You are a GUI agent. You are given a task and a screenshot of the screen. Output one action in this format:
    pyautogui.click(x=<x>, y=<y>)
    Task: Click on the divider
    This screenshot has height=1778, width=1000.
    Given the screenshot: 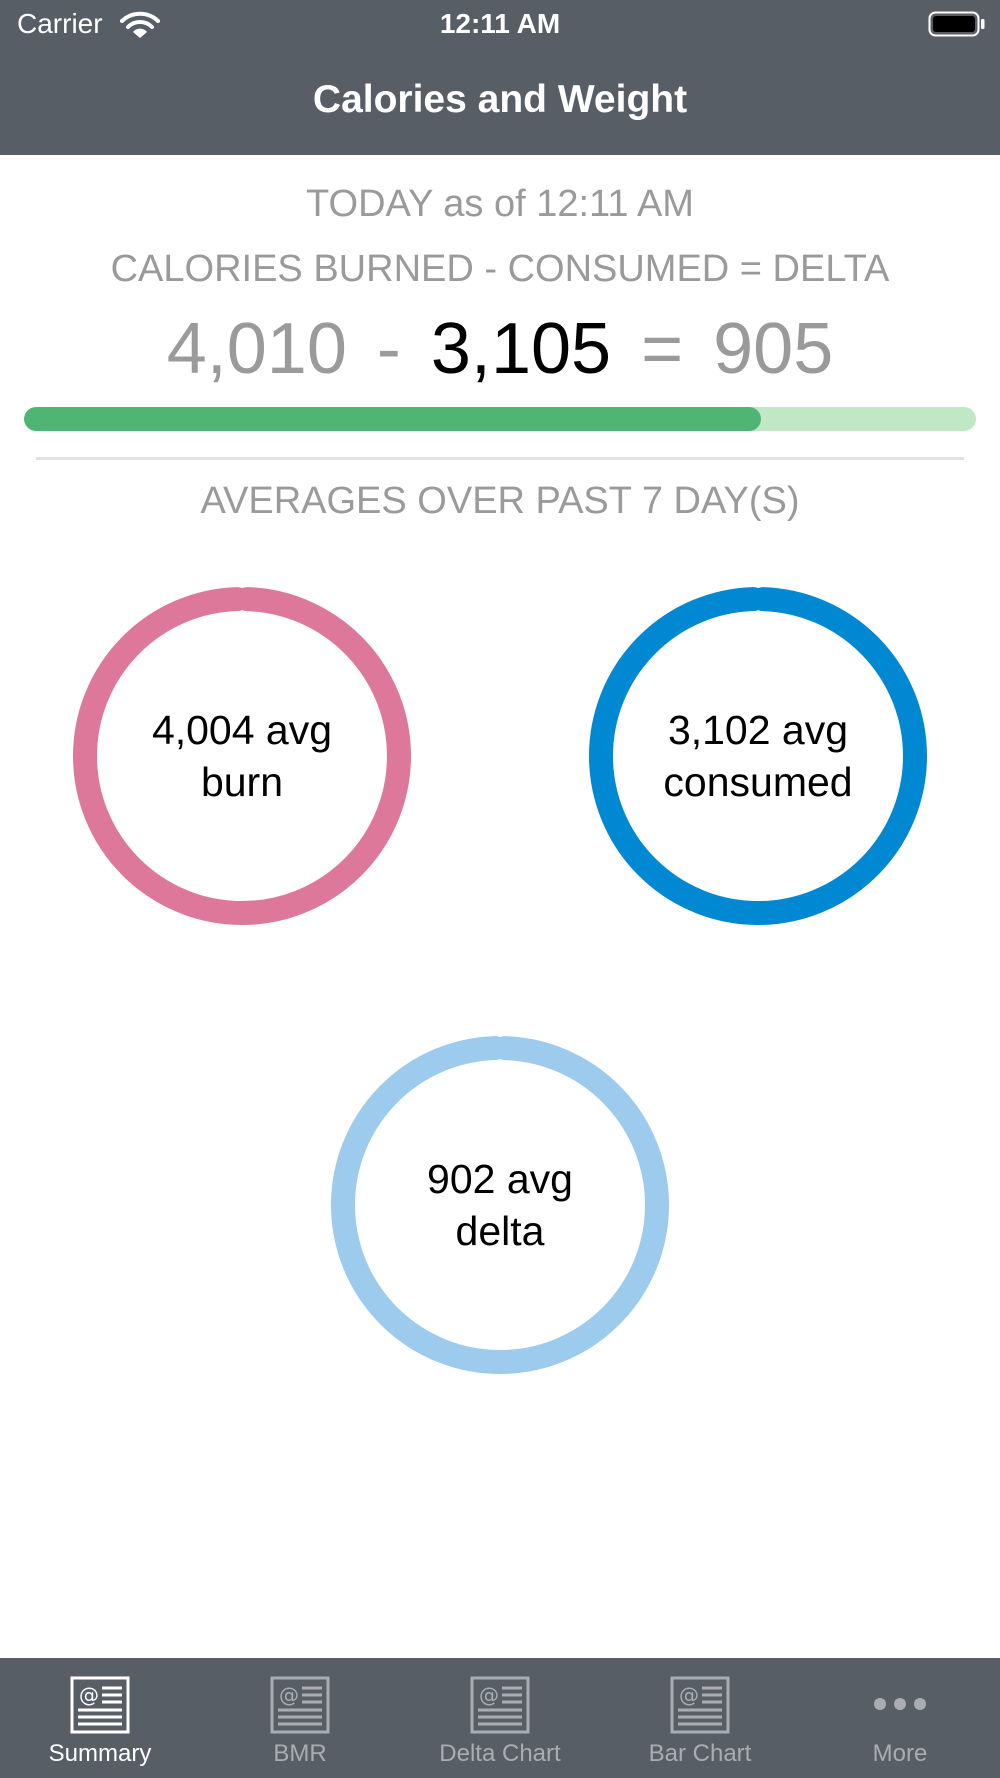 What is the action you would take?
    pyautogui.click(x=500, y=458)
    